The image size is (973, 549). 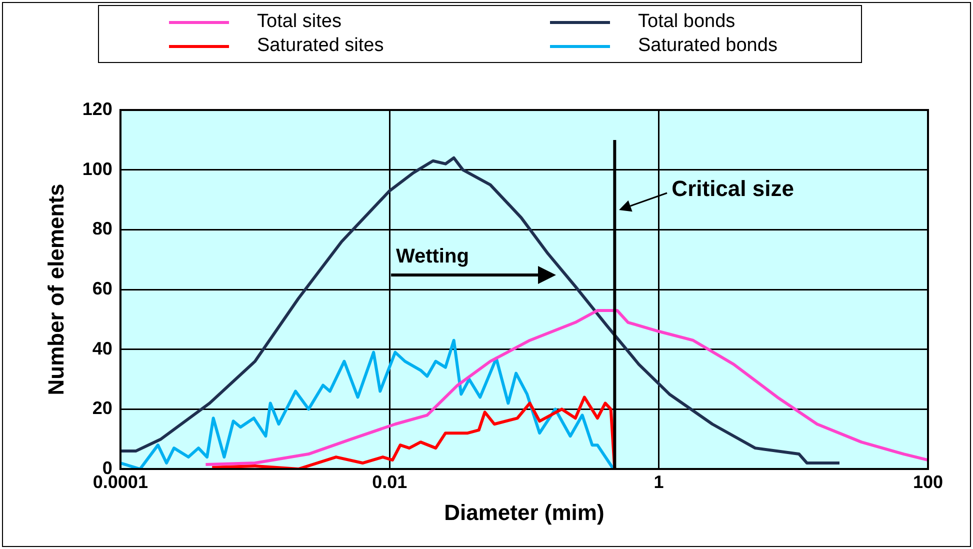 I want to click on legend-label: Total bonds, so click(x=687, y=22).